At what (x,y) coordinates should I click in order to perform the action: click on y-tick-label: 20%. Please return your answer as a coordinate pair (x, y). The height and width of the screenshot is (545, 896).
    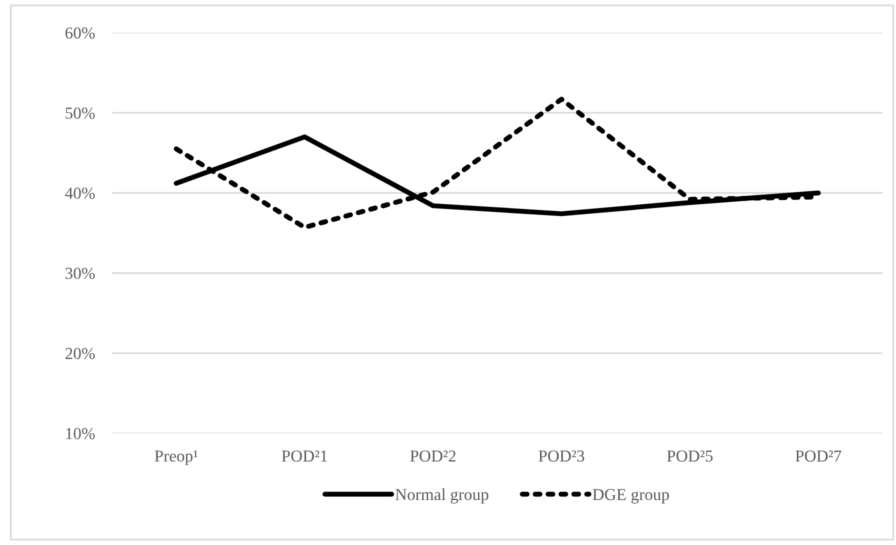
    Looking at the image, I should click on (80, 354).